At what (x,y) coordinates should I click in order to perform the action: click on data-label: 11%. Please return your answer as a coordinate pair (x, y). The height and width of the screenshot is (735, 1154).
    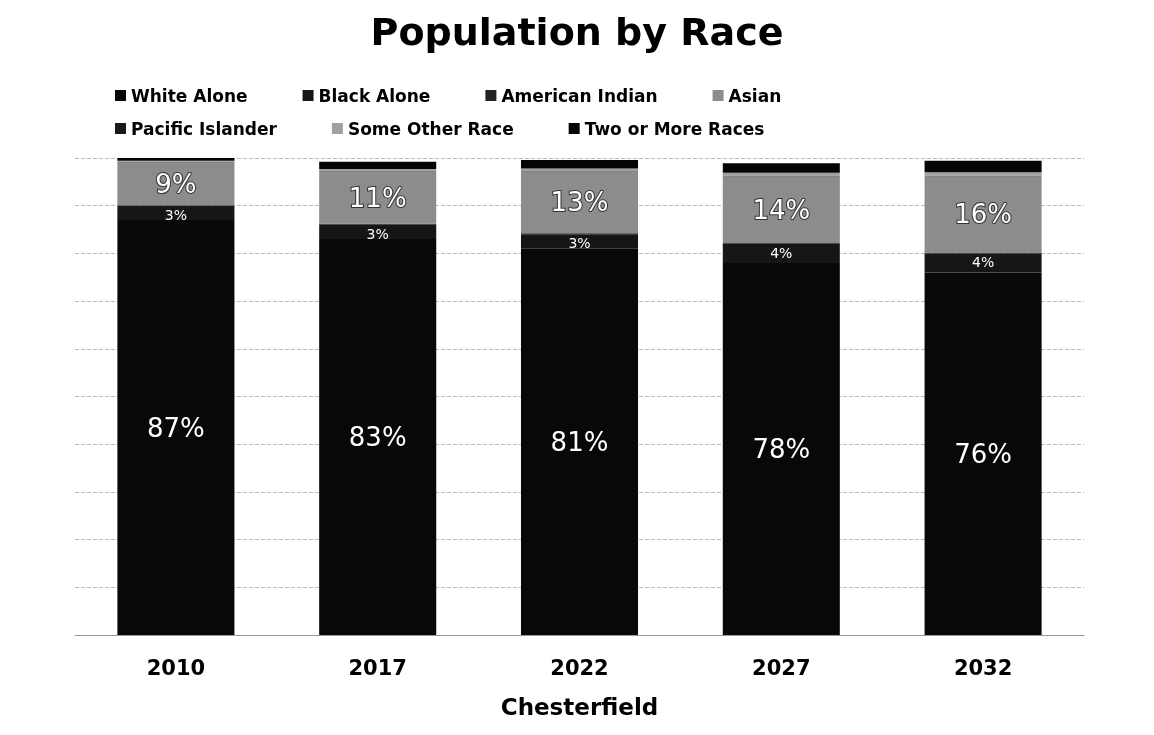
    Looking at the image, I should click on (377, 197).